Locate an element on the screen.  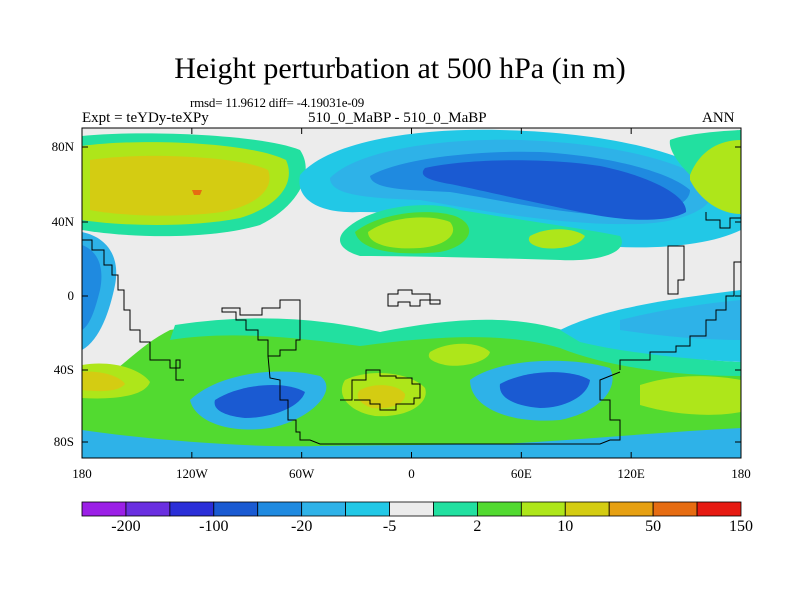
coast-equator-island is located at coordinates (414, 298).